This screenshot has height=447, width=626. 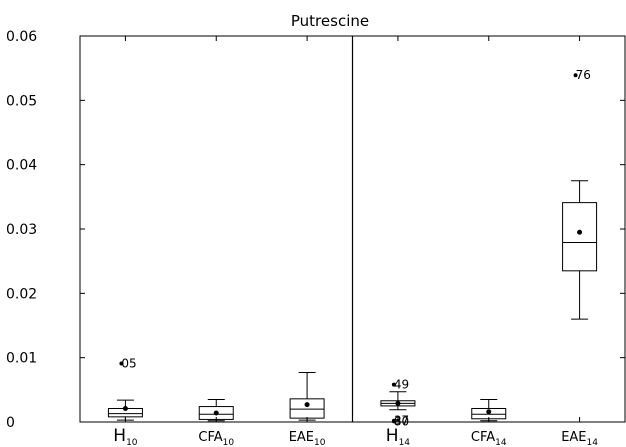 I want to click on outlier-label: 05, so click(x=128, y=363).